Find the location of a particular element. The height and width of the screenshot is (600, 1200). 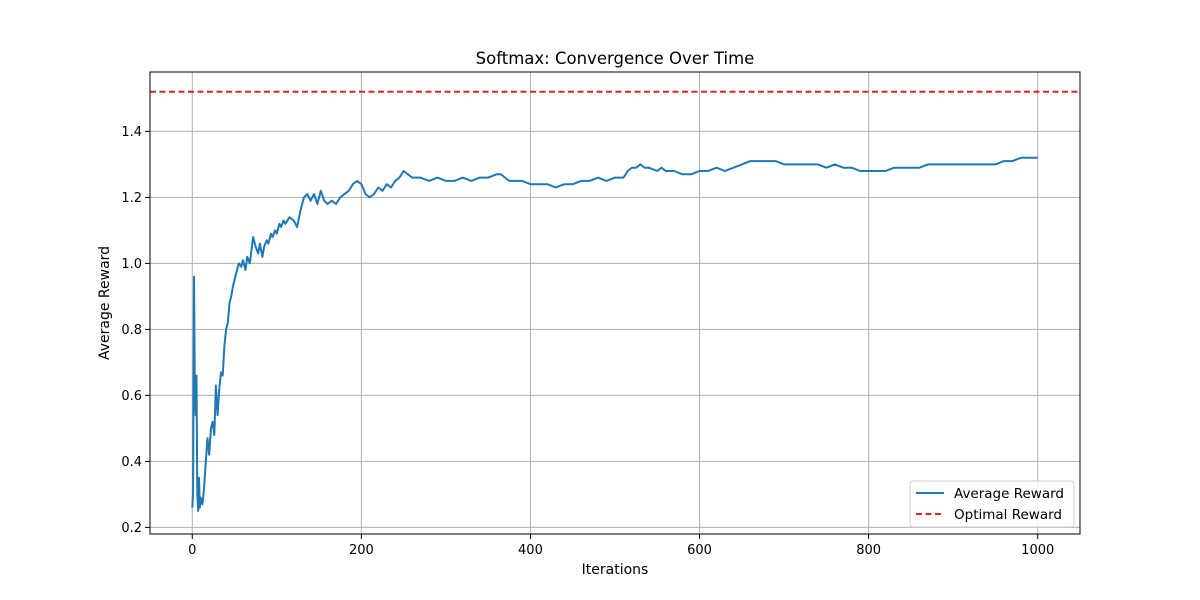

y-tick-label: 1.0 is located at coordinates (131, 264).